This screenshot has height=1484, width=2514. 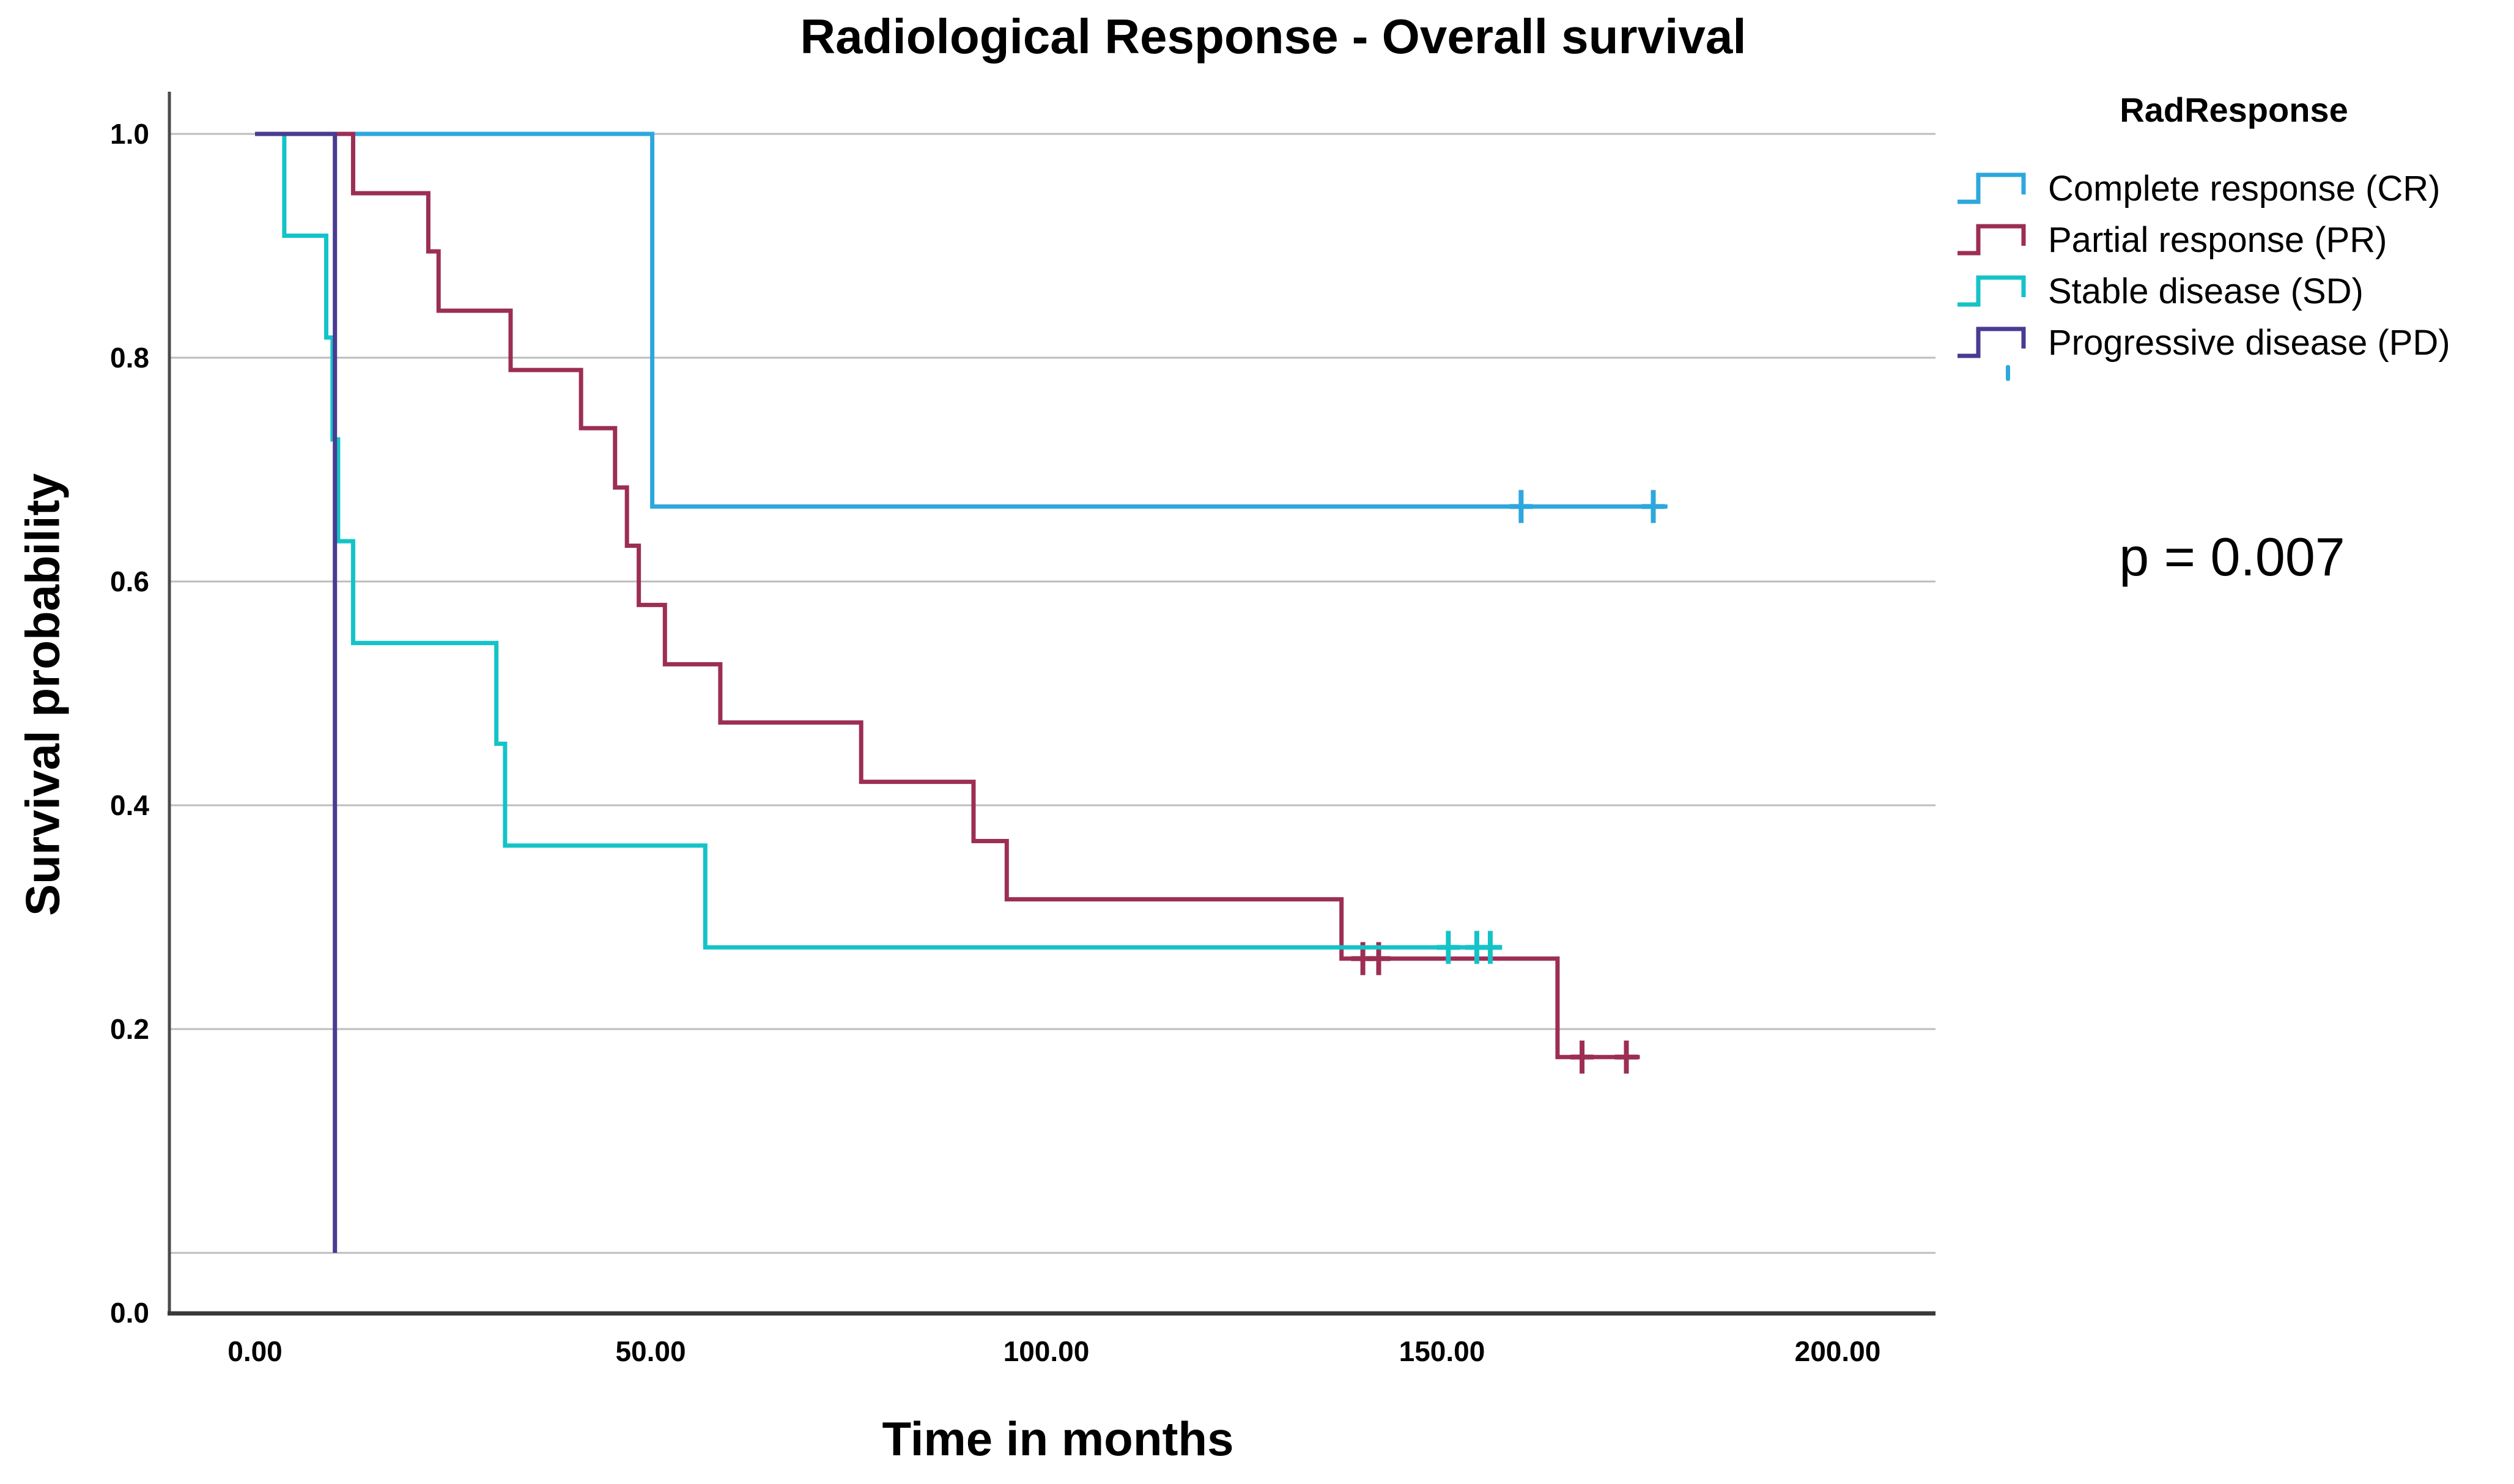 What do you see at coordinates (650, 1351) in the screenshot?
I see `x-tick-label: 50.00` at bounding box center [650, 1351].